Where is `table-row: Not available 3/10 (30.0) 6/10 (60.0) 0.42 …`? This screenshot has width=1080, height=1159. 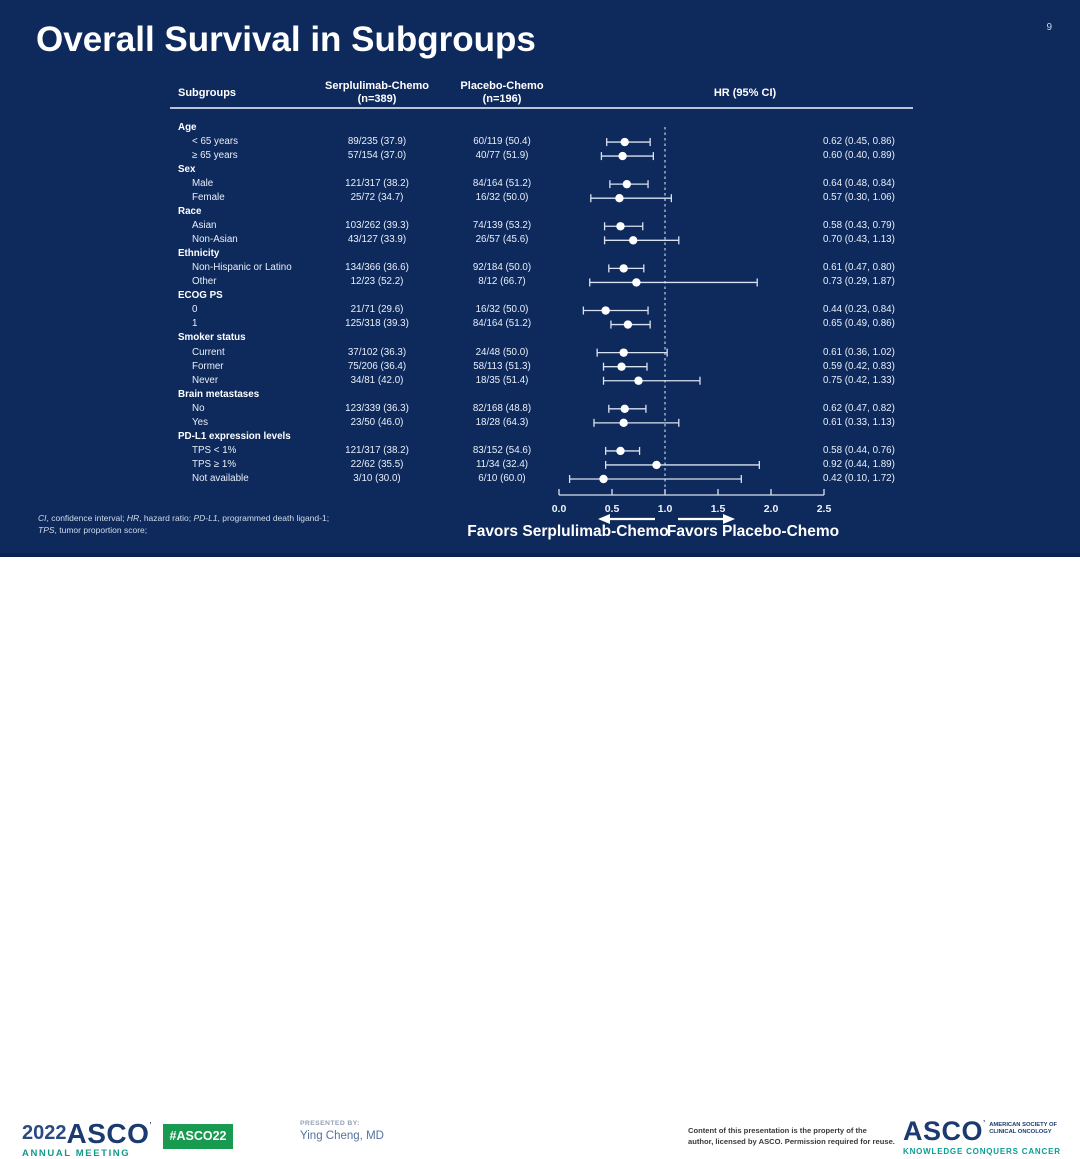
table-row: Not available 3/10 (30.0) 6/10 (60.0) 0.42 … is located at coordinates (540, 479).